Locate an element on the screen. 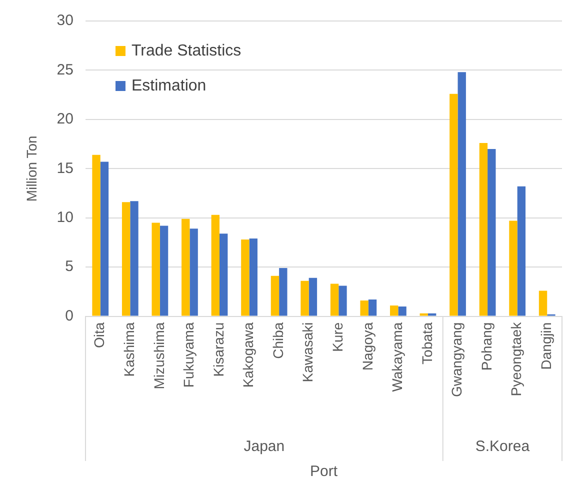 The image size is (587, 483). x-tick-label: Kure is located at coordinates (337, 337).